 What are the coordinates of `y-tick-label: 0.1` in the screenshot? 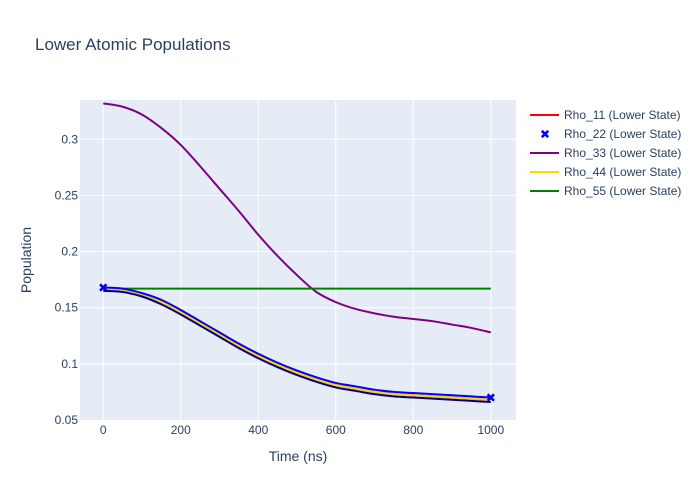 It's located at (69, 364).